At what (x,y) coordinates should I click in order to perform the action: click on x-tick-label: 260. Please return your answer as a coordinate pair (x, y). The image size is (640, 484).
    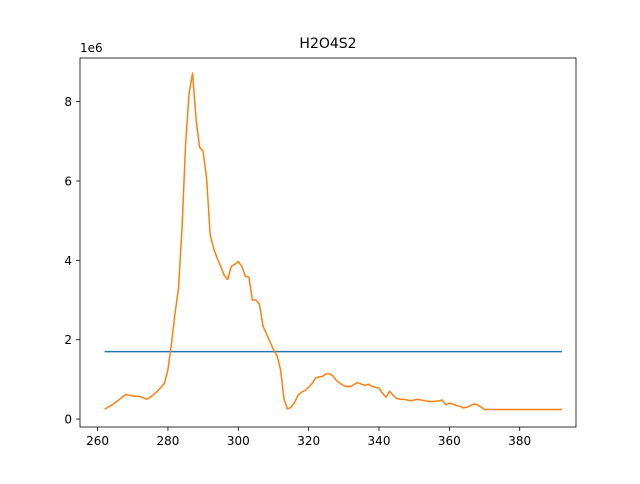
    Looking at the image, I should click on (97, 441).